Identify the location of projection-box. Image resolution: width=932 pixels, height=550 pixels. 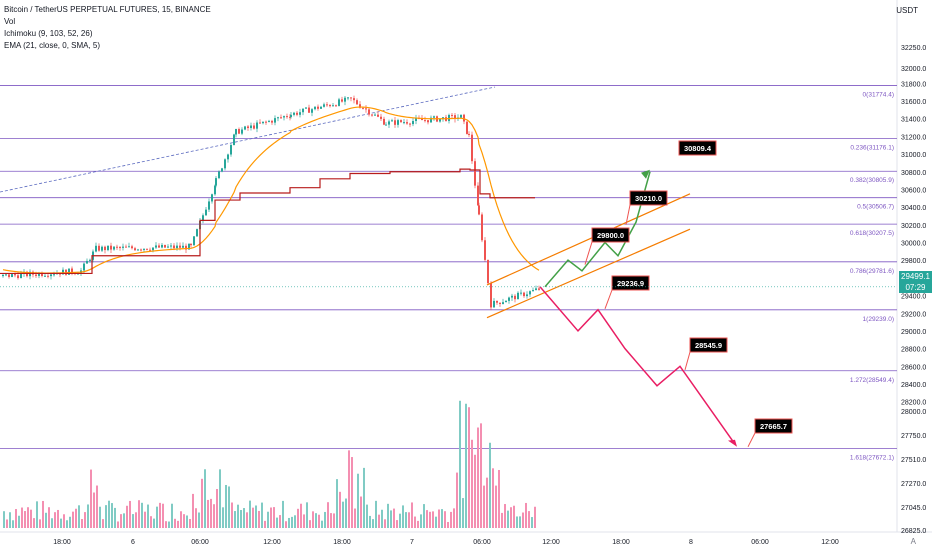
(697, 148).